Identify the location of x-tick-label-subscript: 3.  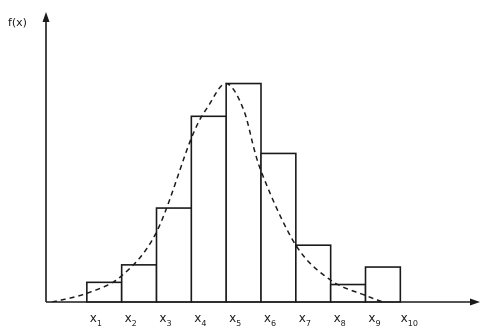
(169, 323).